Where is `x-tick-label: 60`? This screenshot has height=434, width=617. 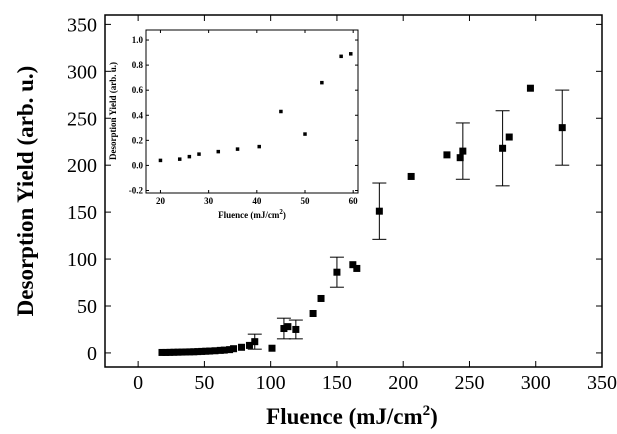 x-tick-label: 60 is located at coordinates (354, 201).